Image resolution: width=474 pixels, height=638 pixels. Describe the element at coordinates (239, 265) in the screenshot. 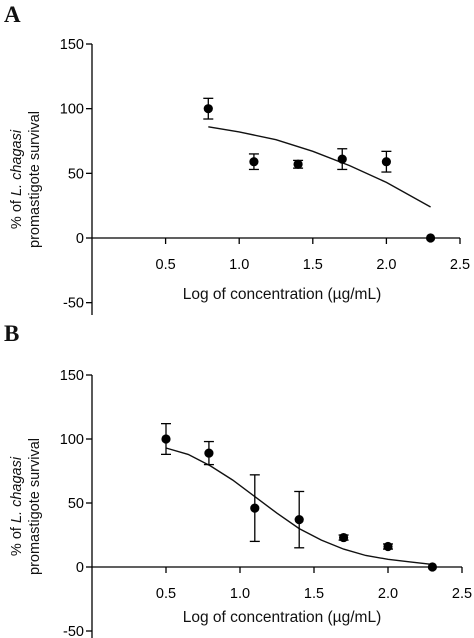

I see `x-tick-label-a: 1.0` at that location.